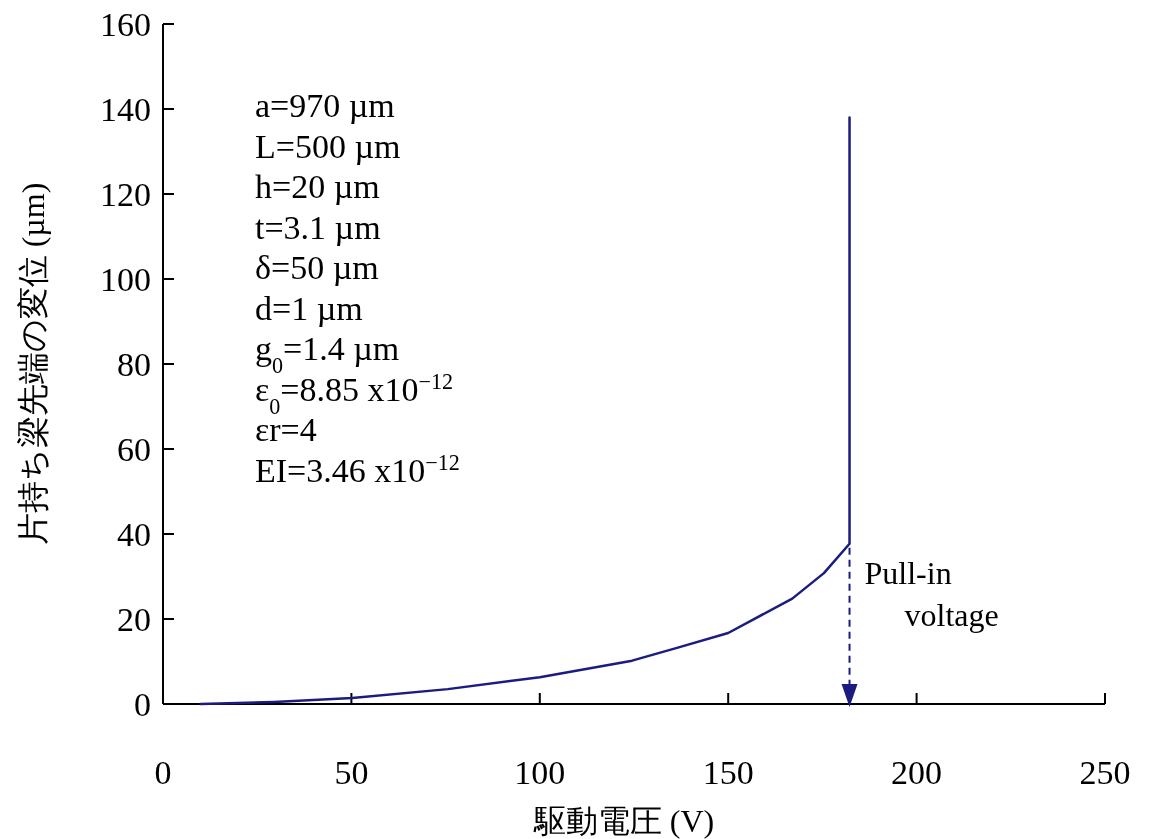  Describe the element at coordinates (623, 821) in the screenshot. I see `x-axis-title: 駆動電圧 (V)` at that location.